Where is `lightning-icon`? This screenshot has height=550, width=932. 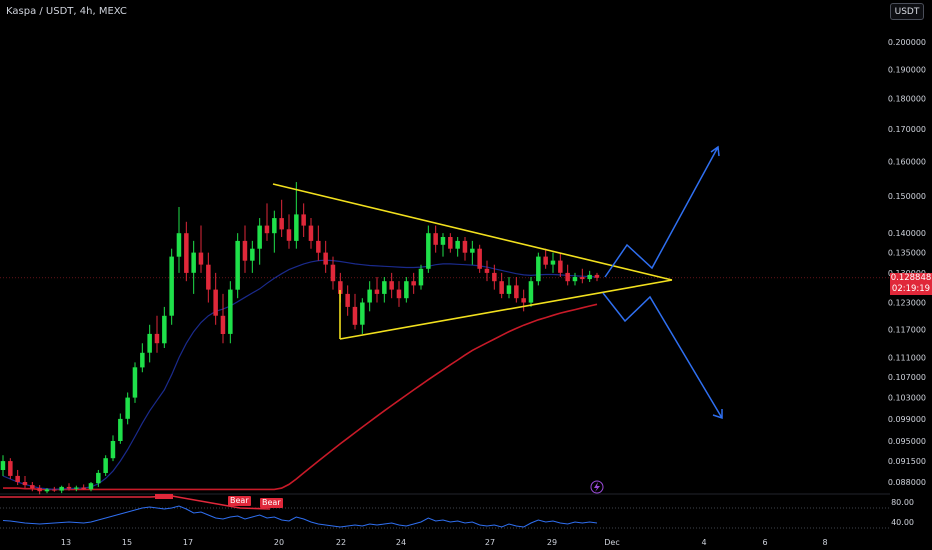 lightning-icon is located at coordinates (597, 487).